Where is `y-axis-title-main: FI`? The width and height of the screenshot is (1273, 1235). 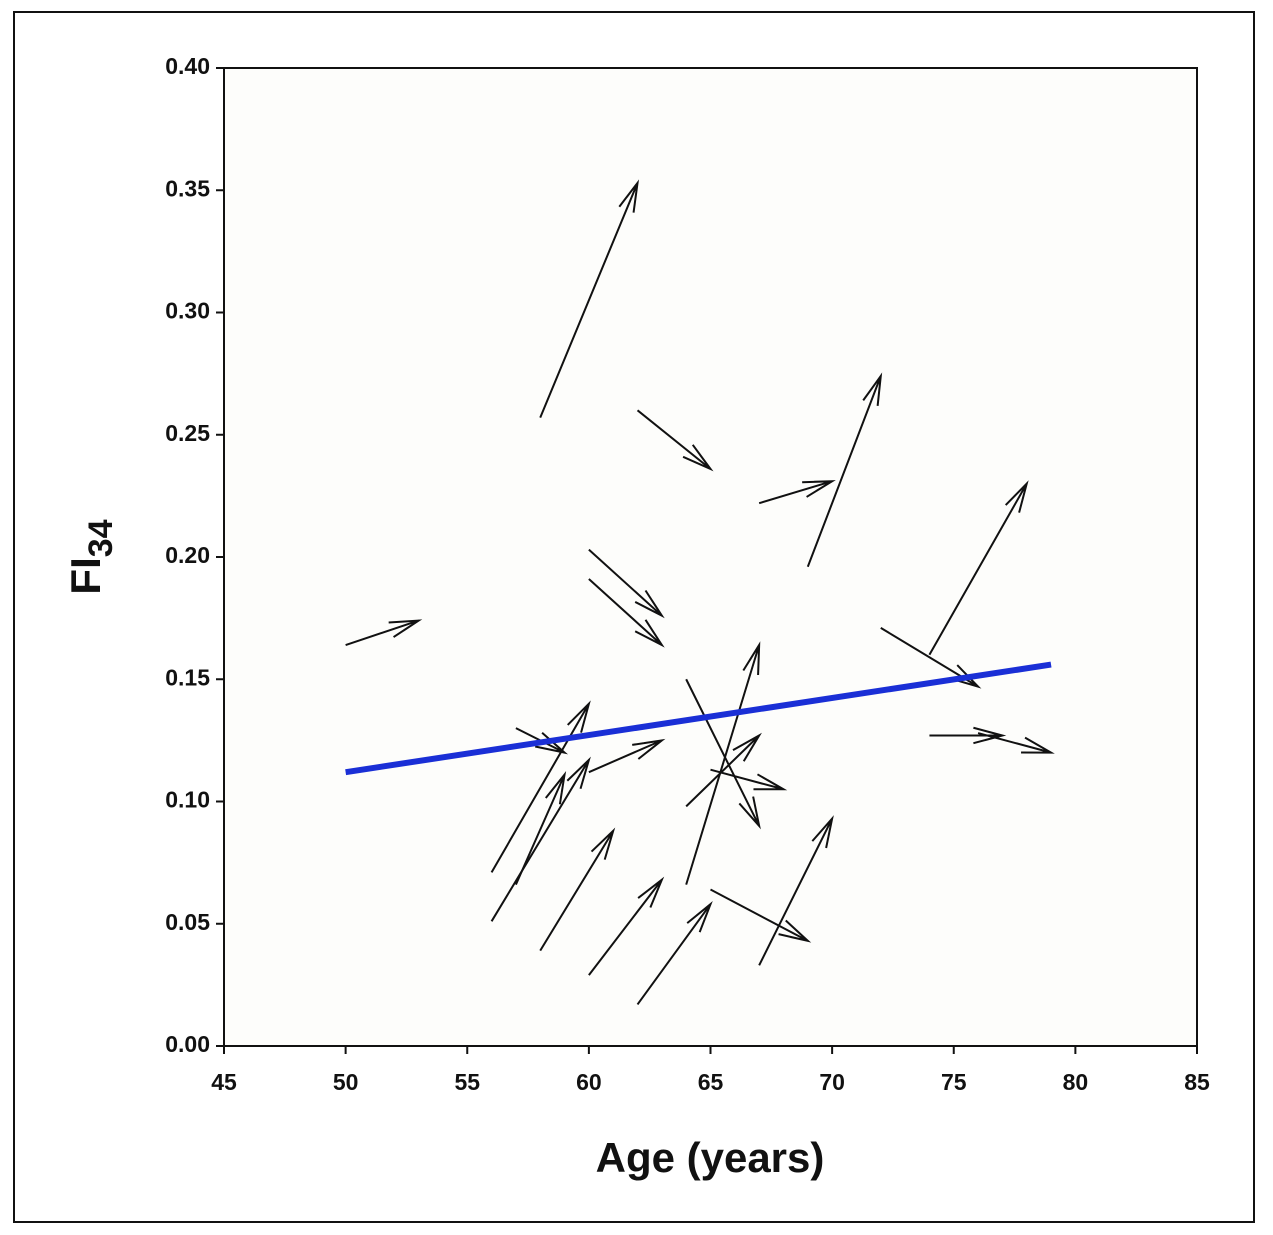 y-axis-title-main: FI is located at coordinates (85, 575).